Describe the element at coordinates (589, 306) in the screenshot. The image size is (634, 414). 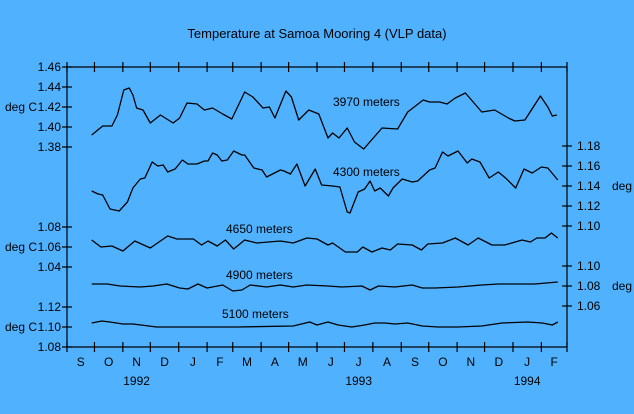
I see `y-tick-label-right: 1.06` at that location.